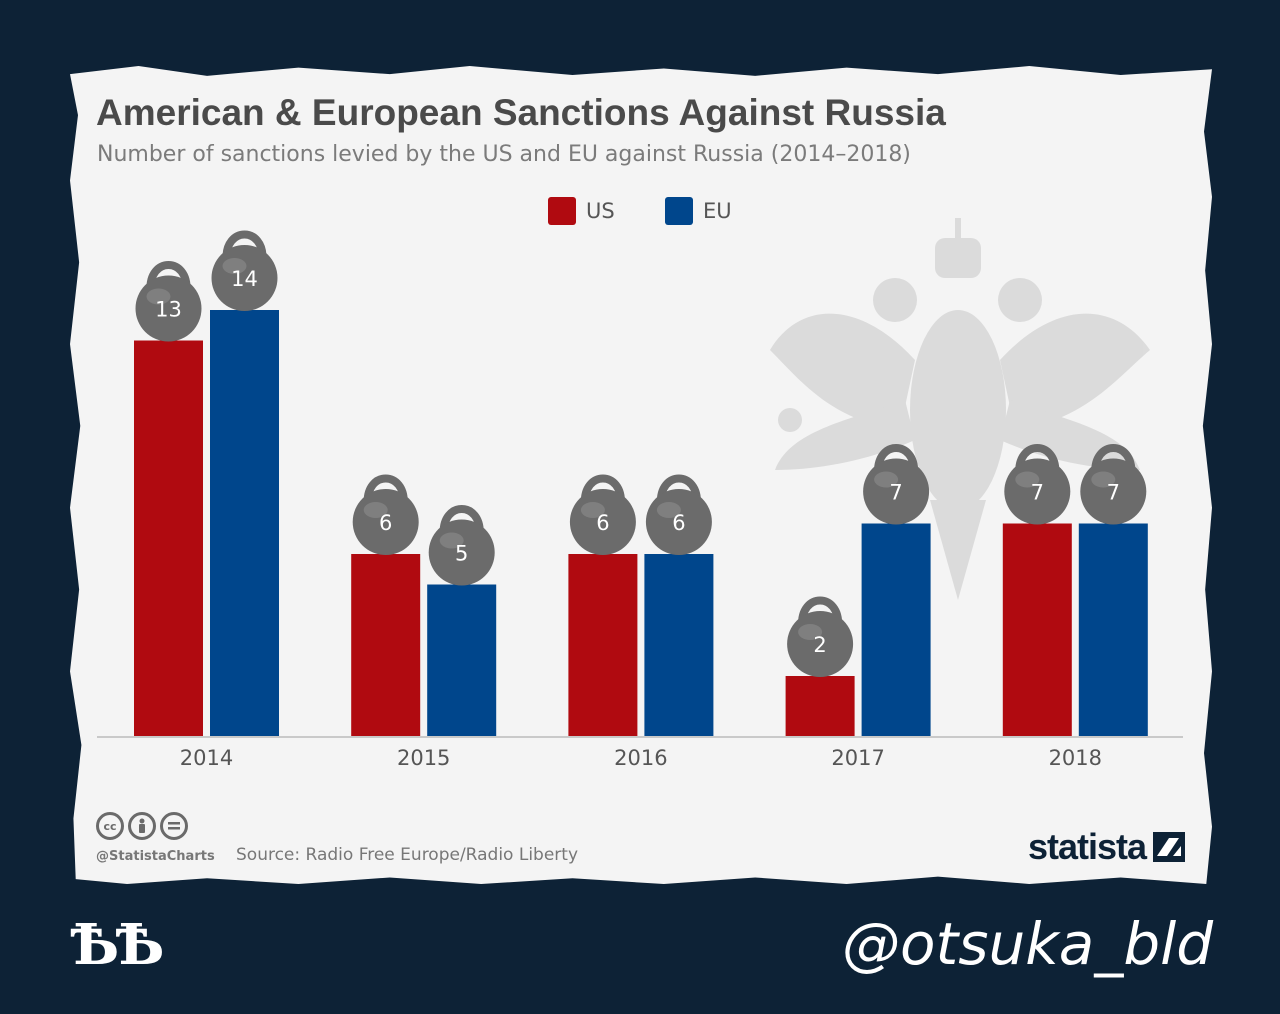 This screenshot has width=1280, height=1014. I want to click on data-label-us-2018: 7, so click(1037, 493).